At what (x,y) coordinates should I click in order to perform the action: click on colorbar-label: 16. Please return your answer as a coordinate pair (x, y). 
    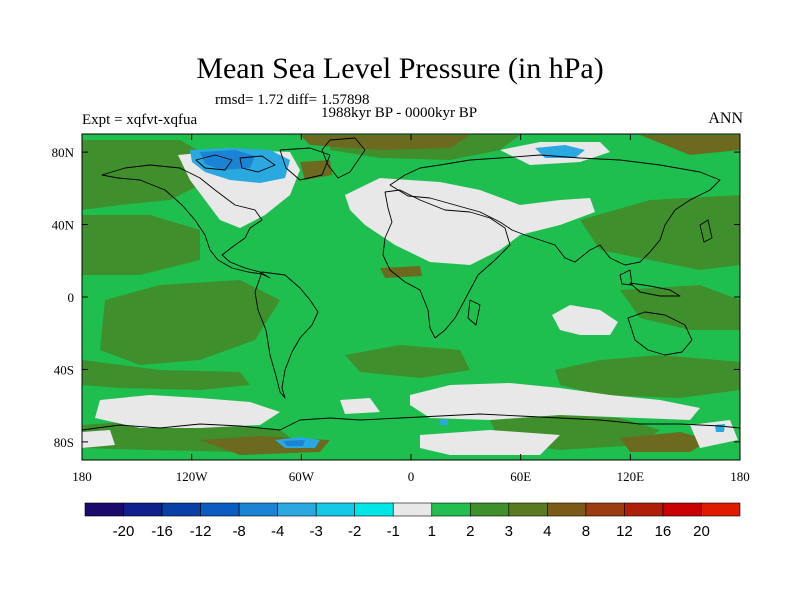
    Looking at the image, I should click on (663, 531).